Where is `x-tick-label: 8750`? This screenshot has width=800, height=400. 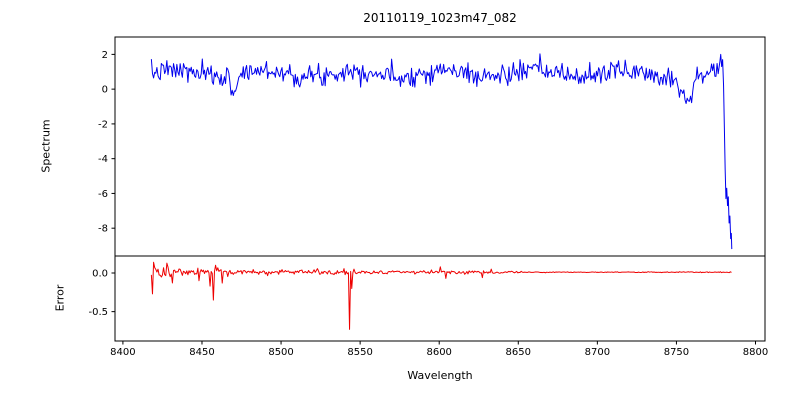 x-tick-label: 8750 is located at coordinates (676, 352).